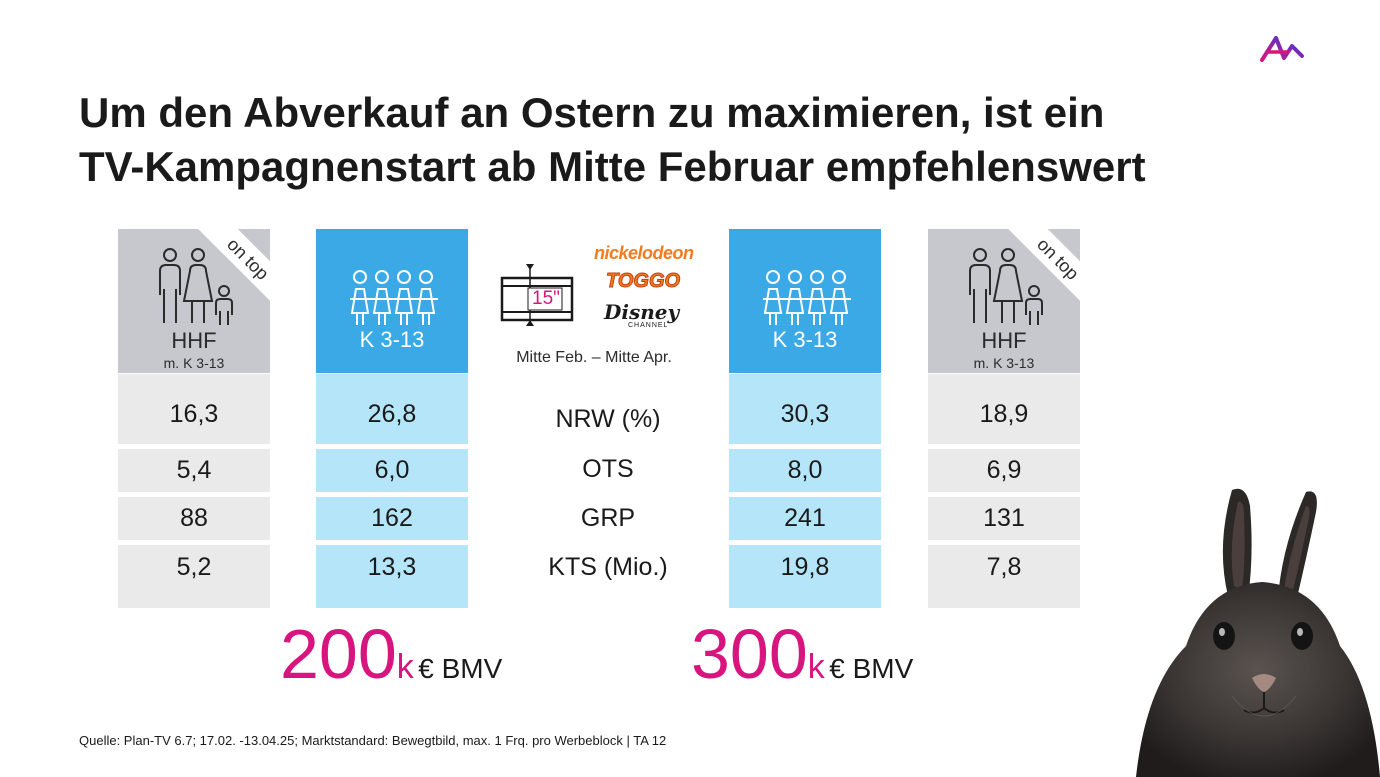 The width and height of the screenshot is (1380, 777). What do you see at coordinates (194, 518) in the screenshot?
I see `value-grp: 88` at bounding box center [194, 518].